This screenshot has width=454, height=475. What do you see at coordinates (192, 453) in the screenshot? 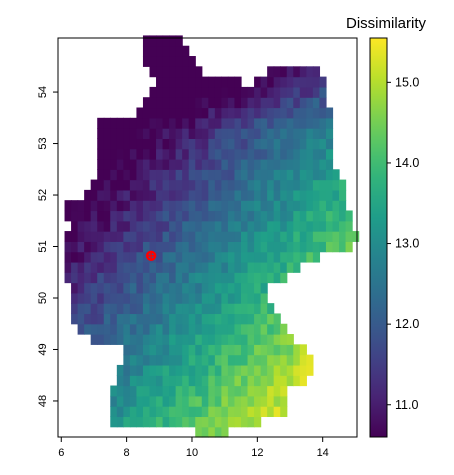
I see `x-tick-label: 10` at bounding box center [192, 453].